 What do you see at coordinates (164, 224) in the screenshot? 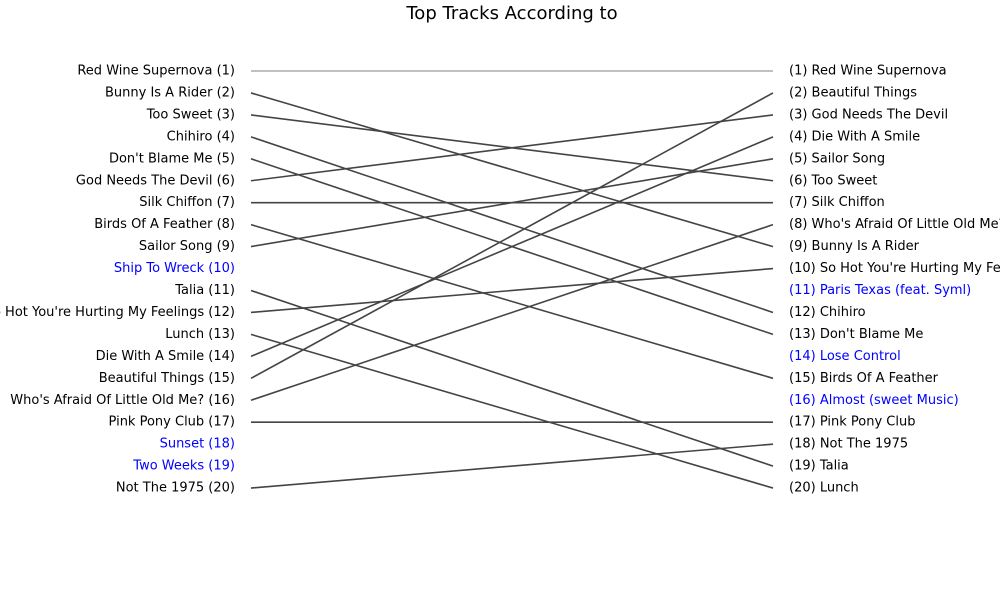
I see `left-label: Birds Of A Feather (8)` at bounding box center [164, 224].